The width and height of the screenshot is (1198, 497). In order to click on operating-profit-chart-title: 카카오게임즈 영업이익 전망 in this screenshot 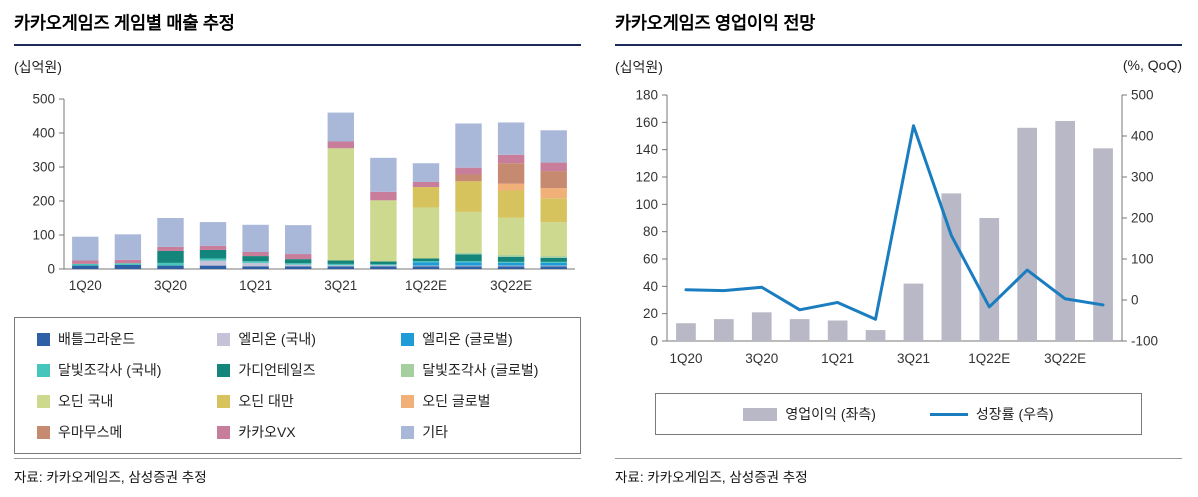, I will do `click(898, 28)`.